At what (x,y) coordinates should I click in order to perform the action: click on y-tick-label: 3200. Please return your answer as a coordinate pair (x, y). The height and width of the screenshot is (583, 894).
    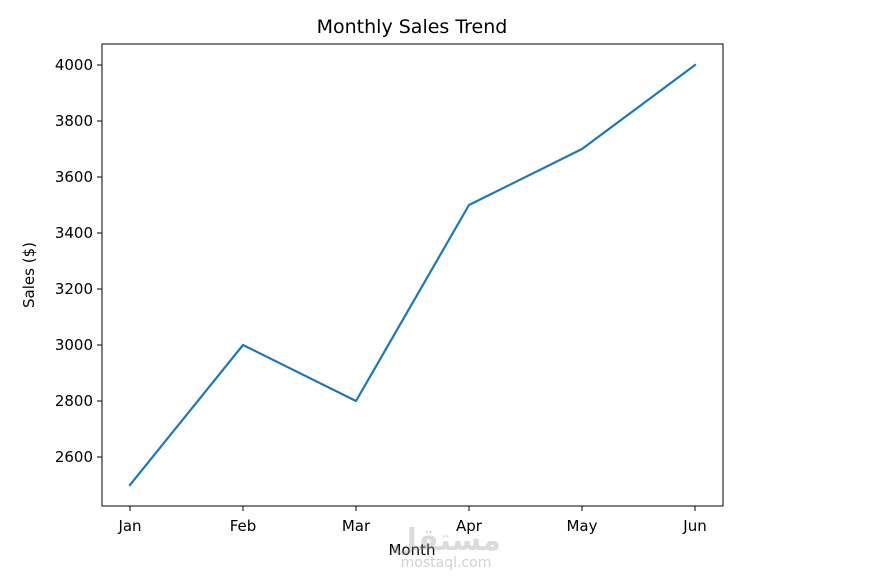
    Looking at the image, I should click on (74, 289).